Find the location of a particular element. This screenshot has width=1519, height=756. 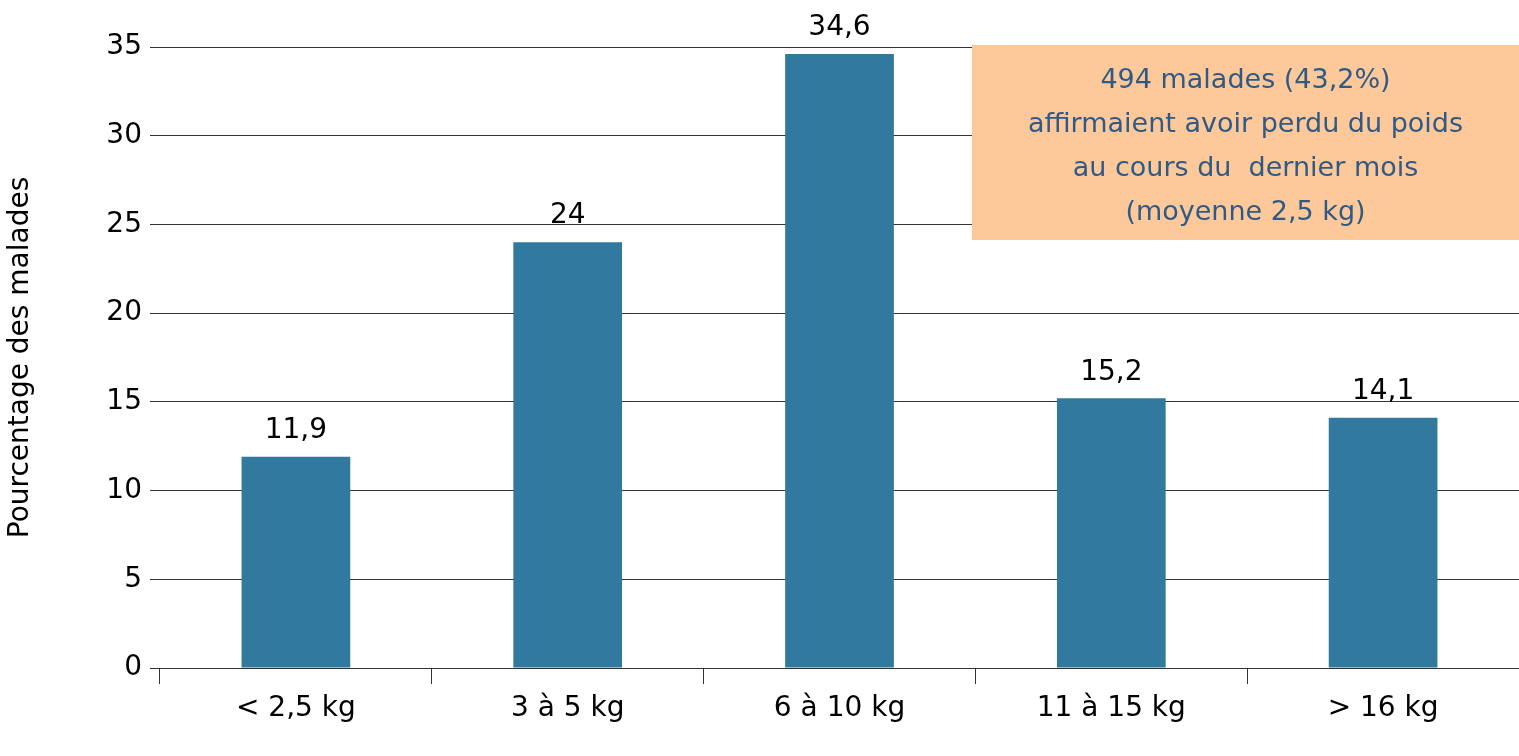

y-tick-label: 5 is located at coordinates (133, 577).